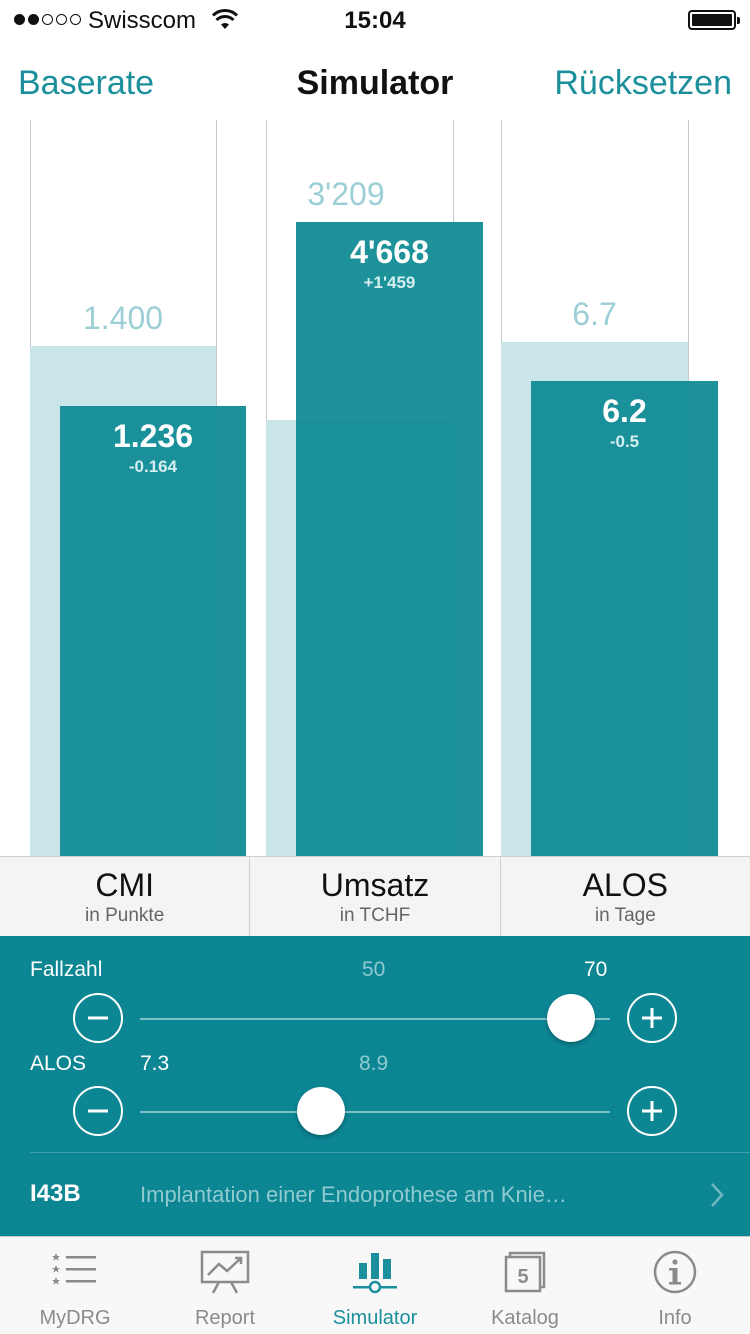  What do you see at coordinates (86, 83) in the screenshot?
I see `baserate-button: Baserate` at bounding box center [86, 83].